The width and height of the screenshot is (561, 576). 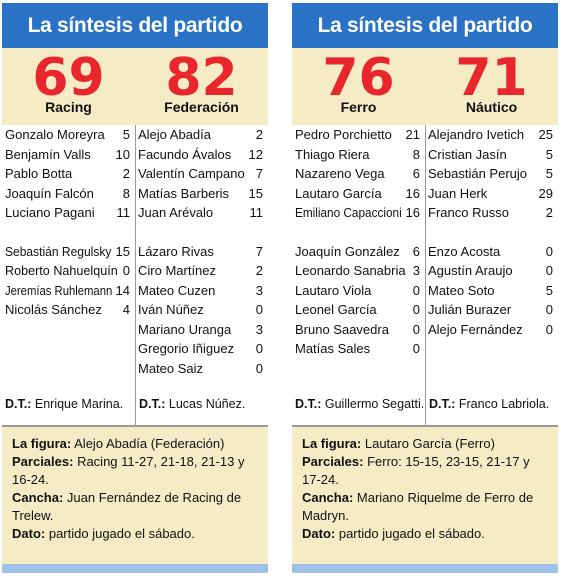 I want to click on player-name: Mariano Uranga, so click(x=185, y=329).